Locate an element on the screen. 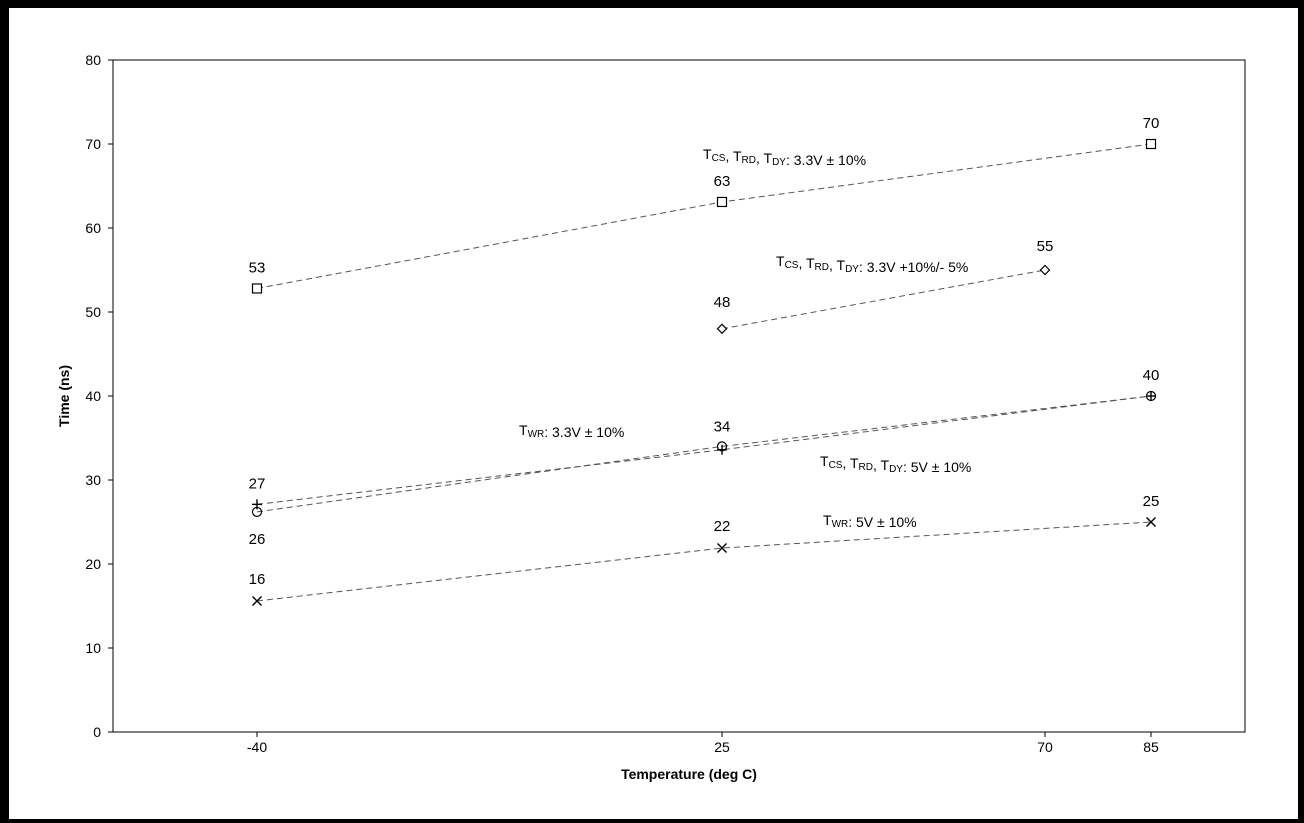 The height and width of the screenshot is (823, 1304). data-point-twr33 is located at coordinates (1151, 396).